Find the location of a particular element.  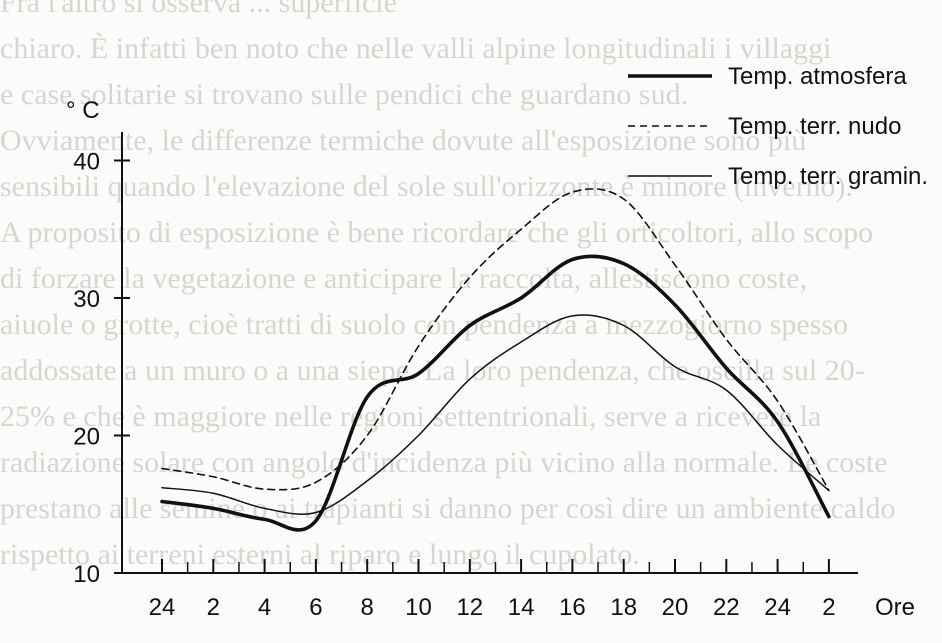

legend-label-2: Temp. terr. nudo is located at coordinates (814, 126).